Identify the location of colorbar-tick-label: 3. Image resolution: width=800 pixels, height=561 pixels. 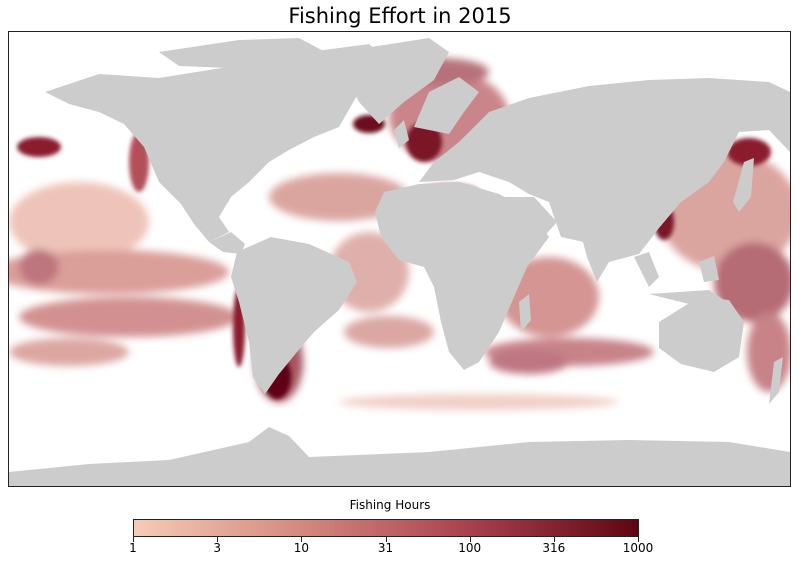
(217, 548).